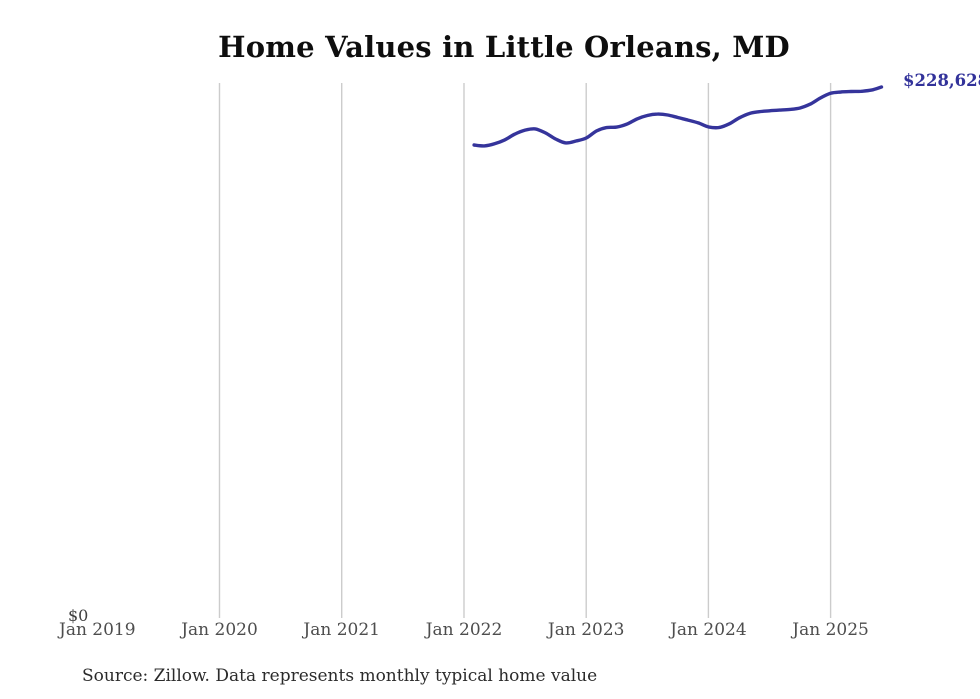 The image size is (980, 699). Describe the element at coordinates (678, 116) in the screenshot. I see `home-value-line` at that location.